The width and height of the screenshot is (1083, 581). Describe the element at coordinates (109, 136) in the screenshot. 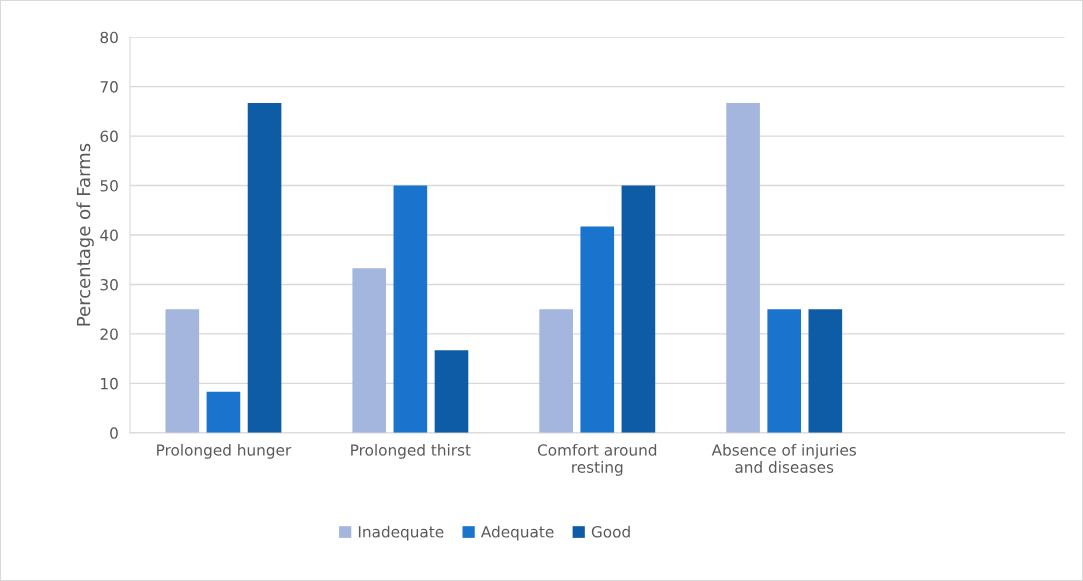

I see `y-tick-label: 60` at that location.